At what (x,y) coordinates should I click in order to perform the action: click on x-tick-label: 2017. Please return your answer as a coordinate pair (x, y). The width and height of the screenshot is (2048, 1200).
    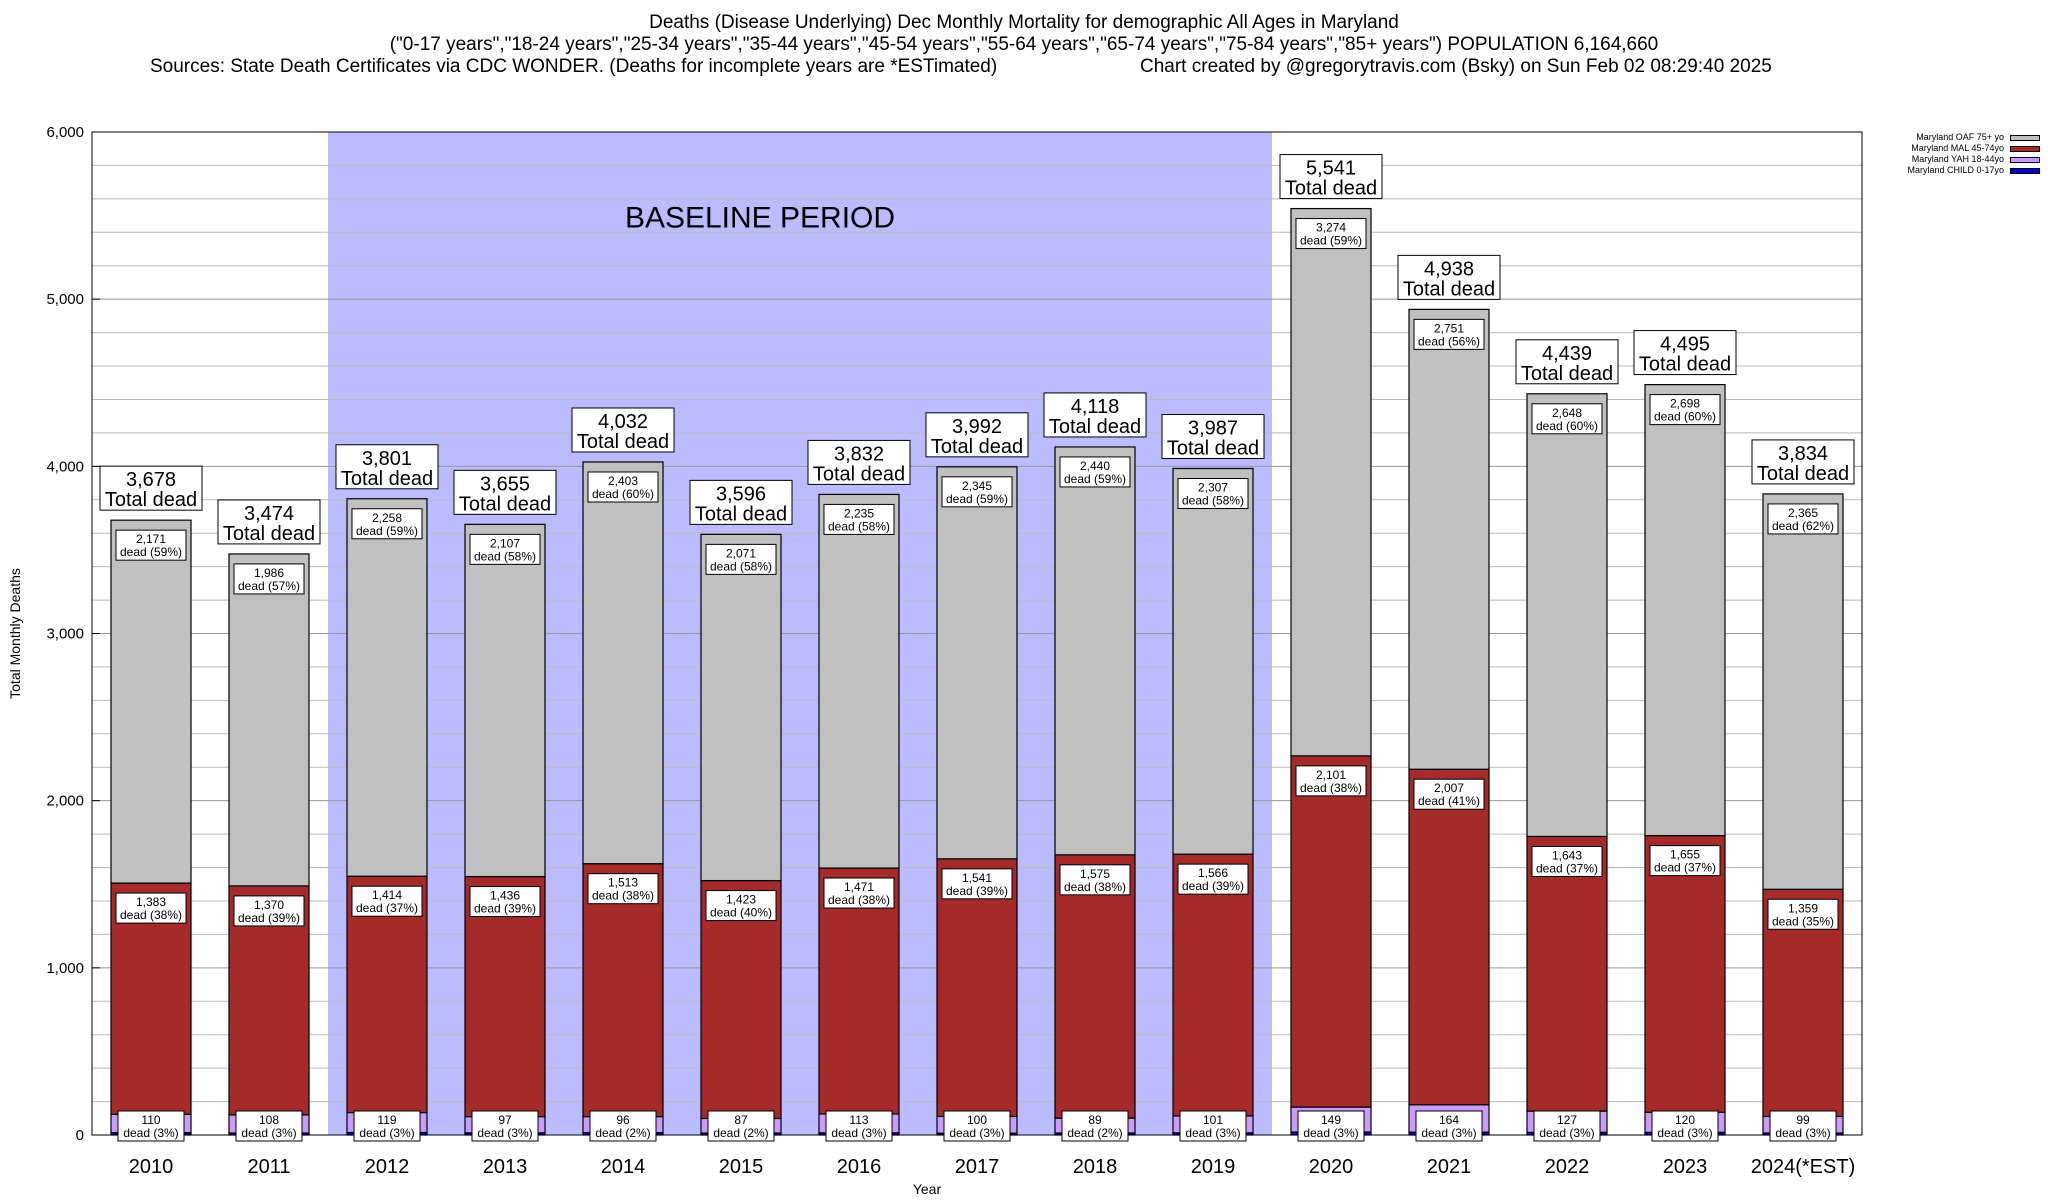
    Looking at the image, I should click on (977, 1167).